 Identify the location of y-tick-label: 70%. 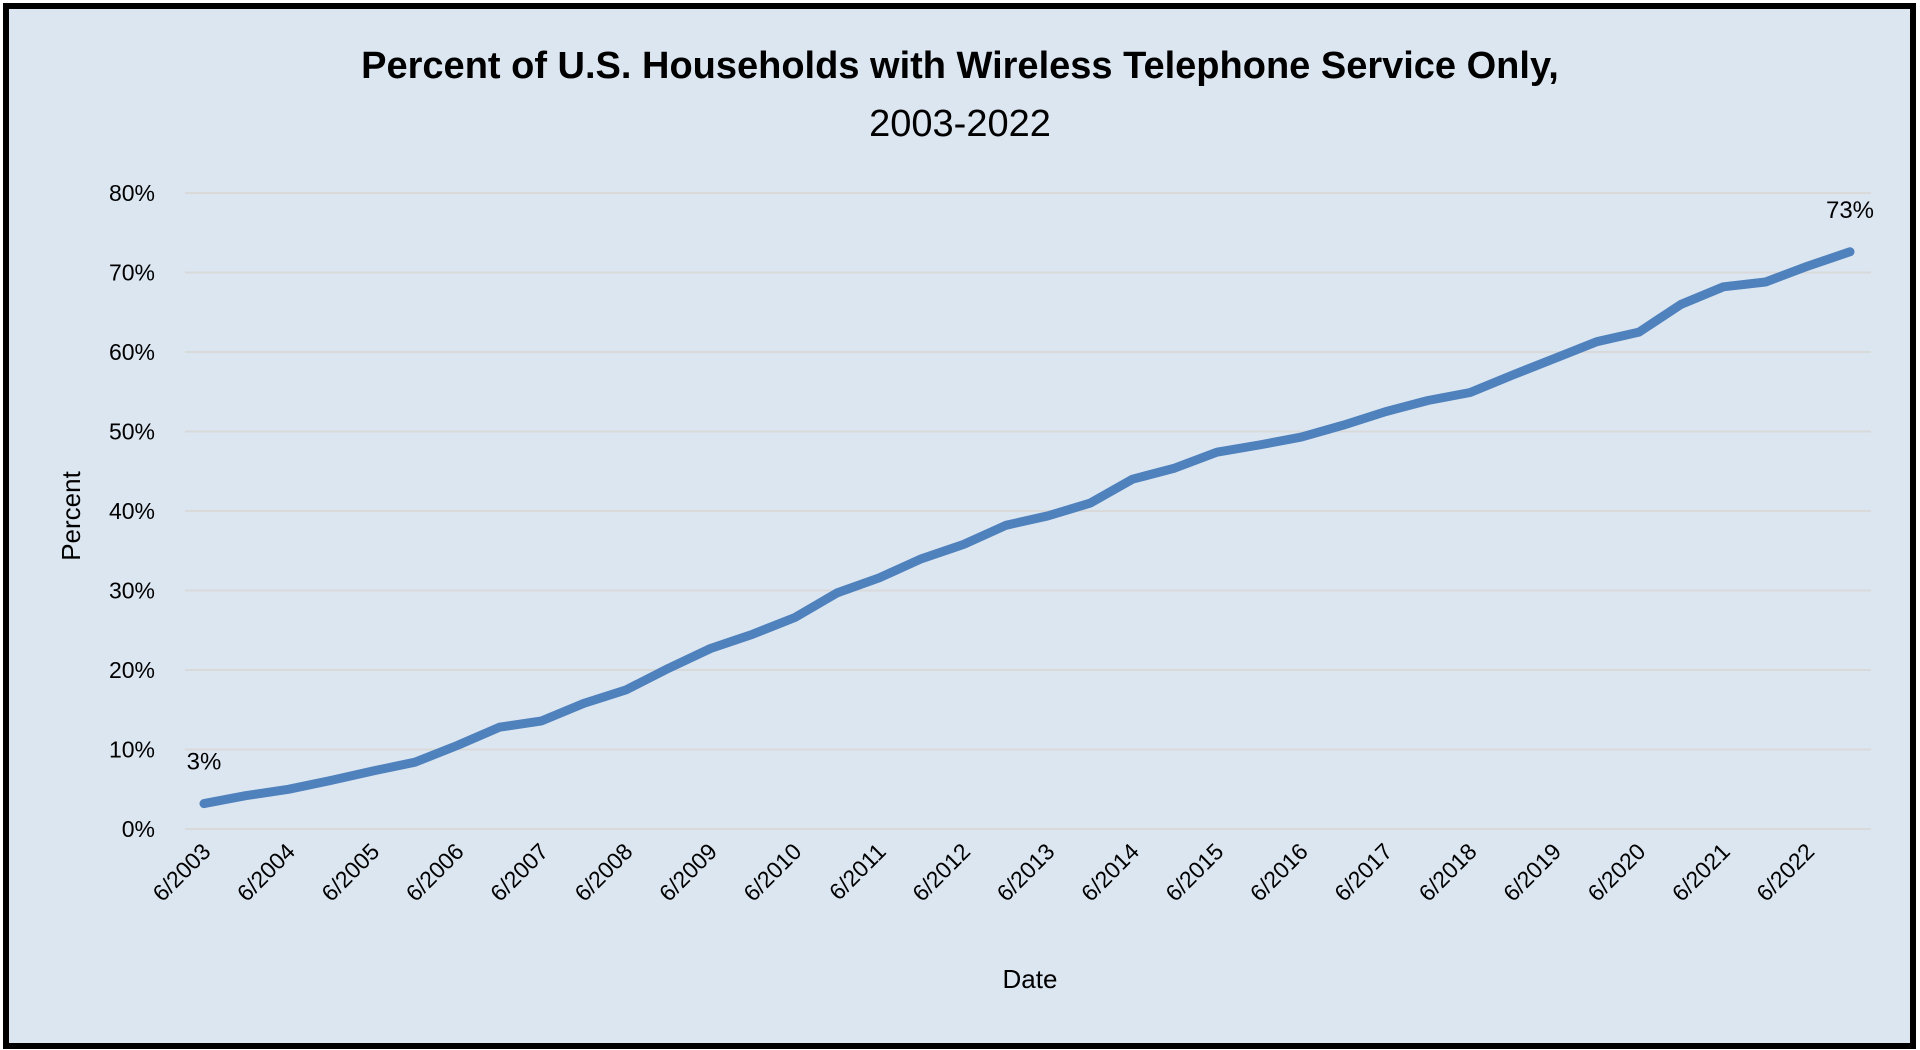
(132, 273).